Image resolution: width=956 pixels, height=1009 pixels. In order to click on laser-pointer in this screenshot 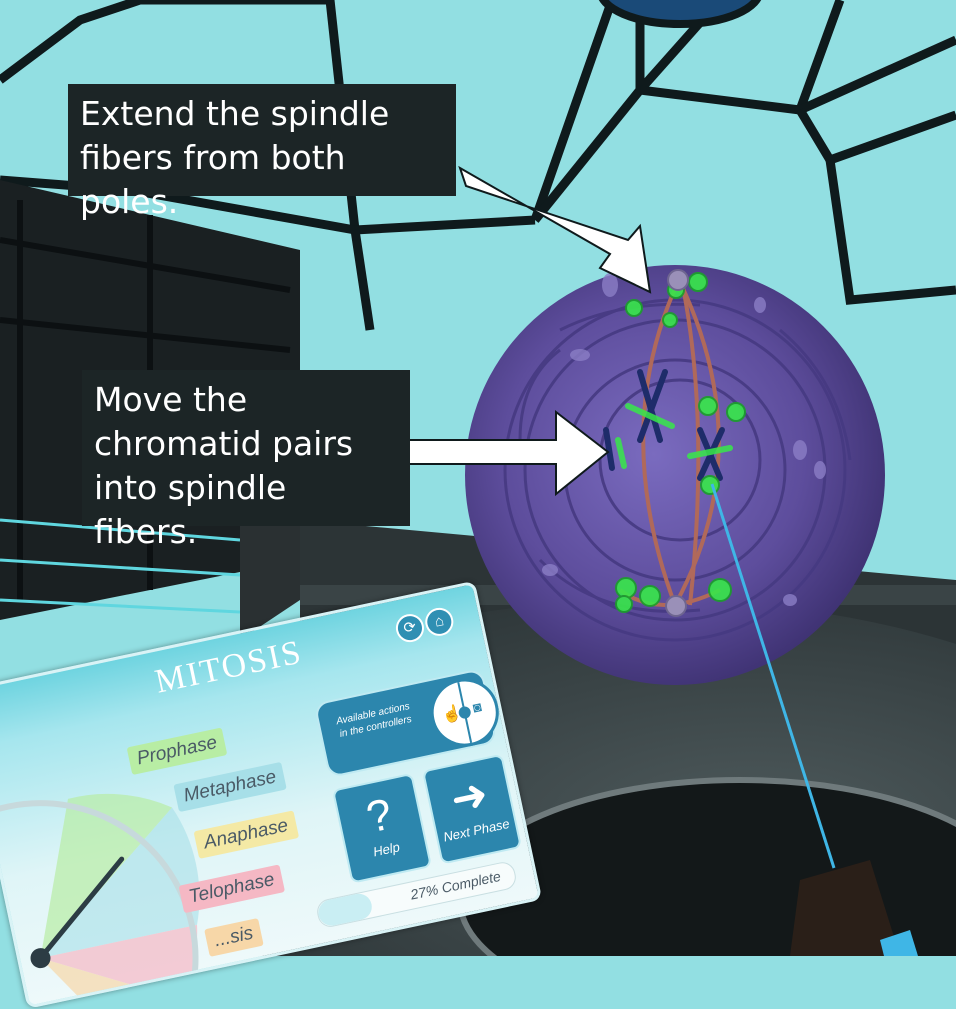, I will do `click(773, 676)`.